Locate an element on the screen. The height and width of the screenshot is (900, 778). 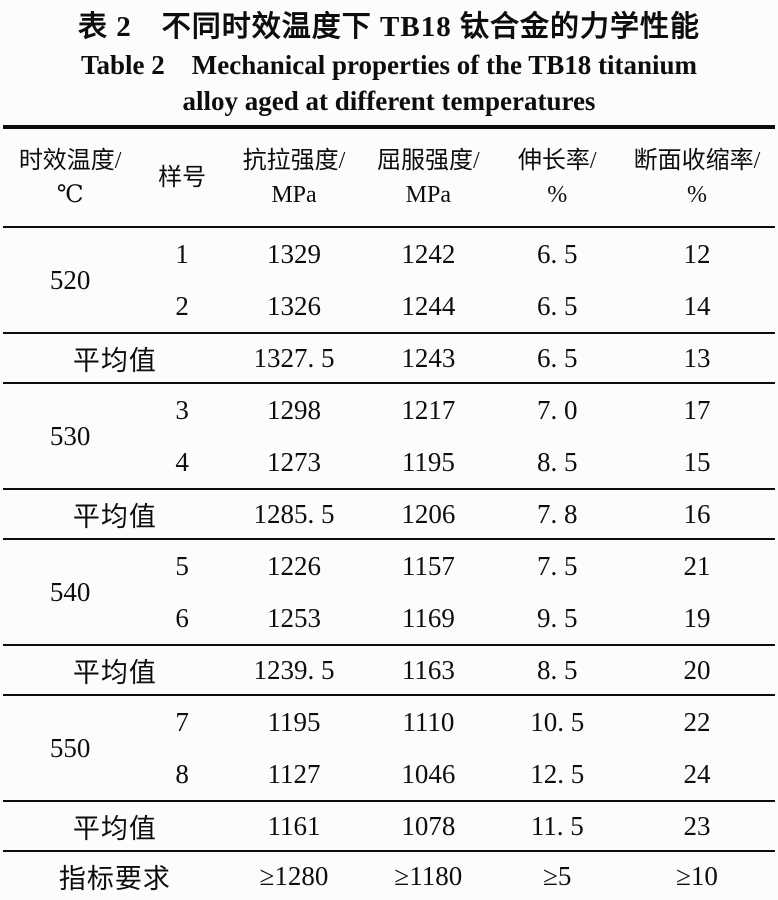
yield-cell: 1046 is located at coordinates (428, 775).